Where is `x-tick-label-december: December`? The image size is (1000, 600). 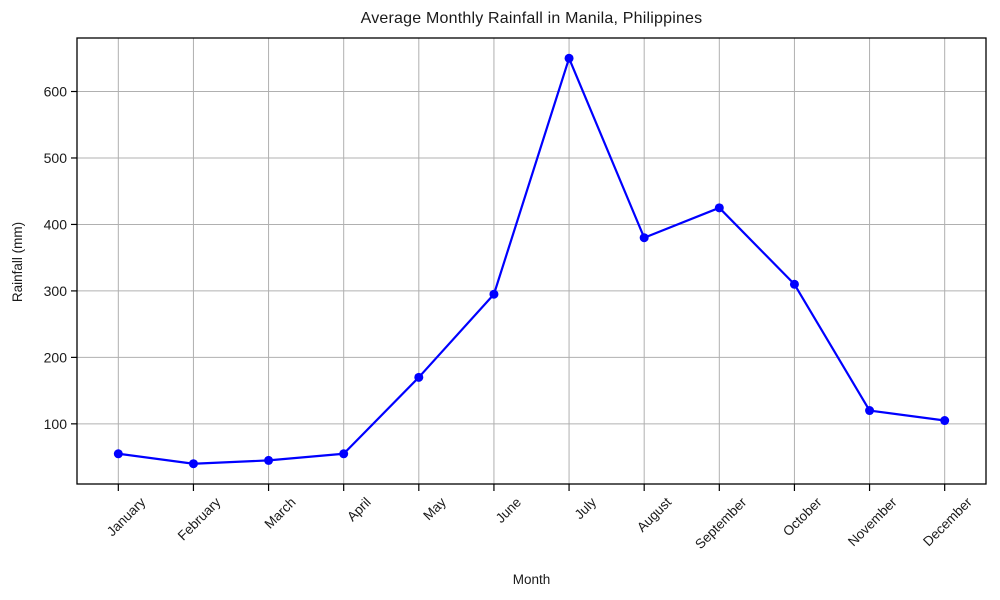 x-tick-label-december: December is located at coordinates (947, 521).